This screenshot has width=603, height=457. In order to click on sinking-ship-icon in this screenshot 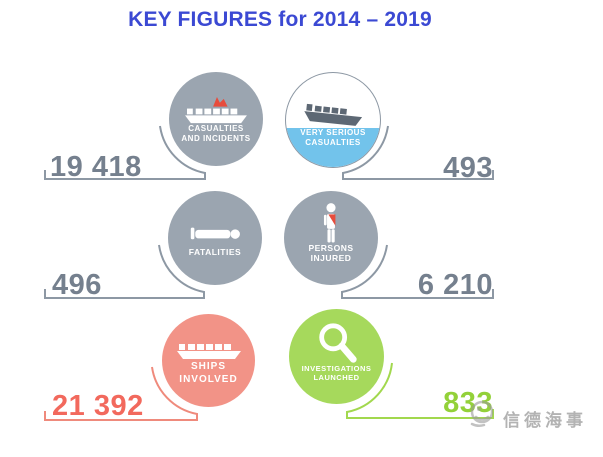, I will do `click(333, 114)`.